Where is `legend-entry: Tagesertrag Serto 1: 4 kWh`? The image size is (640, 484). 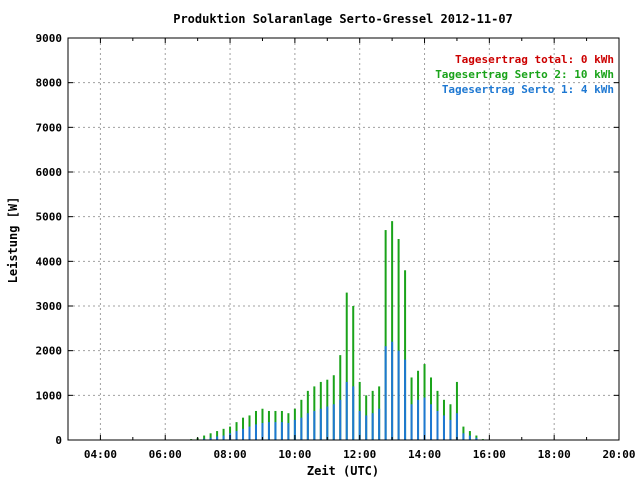 legend-entry: Tagesertrag Serto 1: 4 kWh is located at coordinates (528, 89).